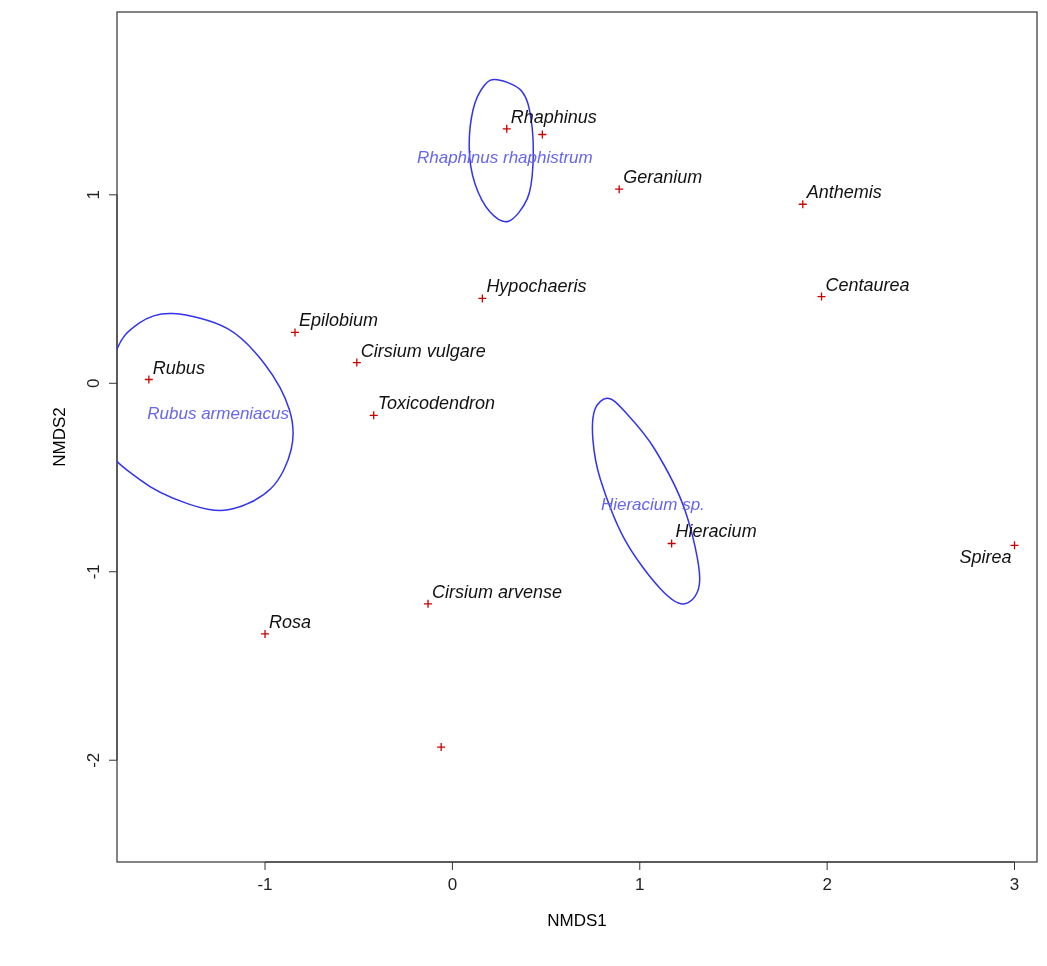  Describe the element at coordinates (93, 383) in the screenshot. I see `y-tick-label: 0` at that location.